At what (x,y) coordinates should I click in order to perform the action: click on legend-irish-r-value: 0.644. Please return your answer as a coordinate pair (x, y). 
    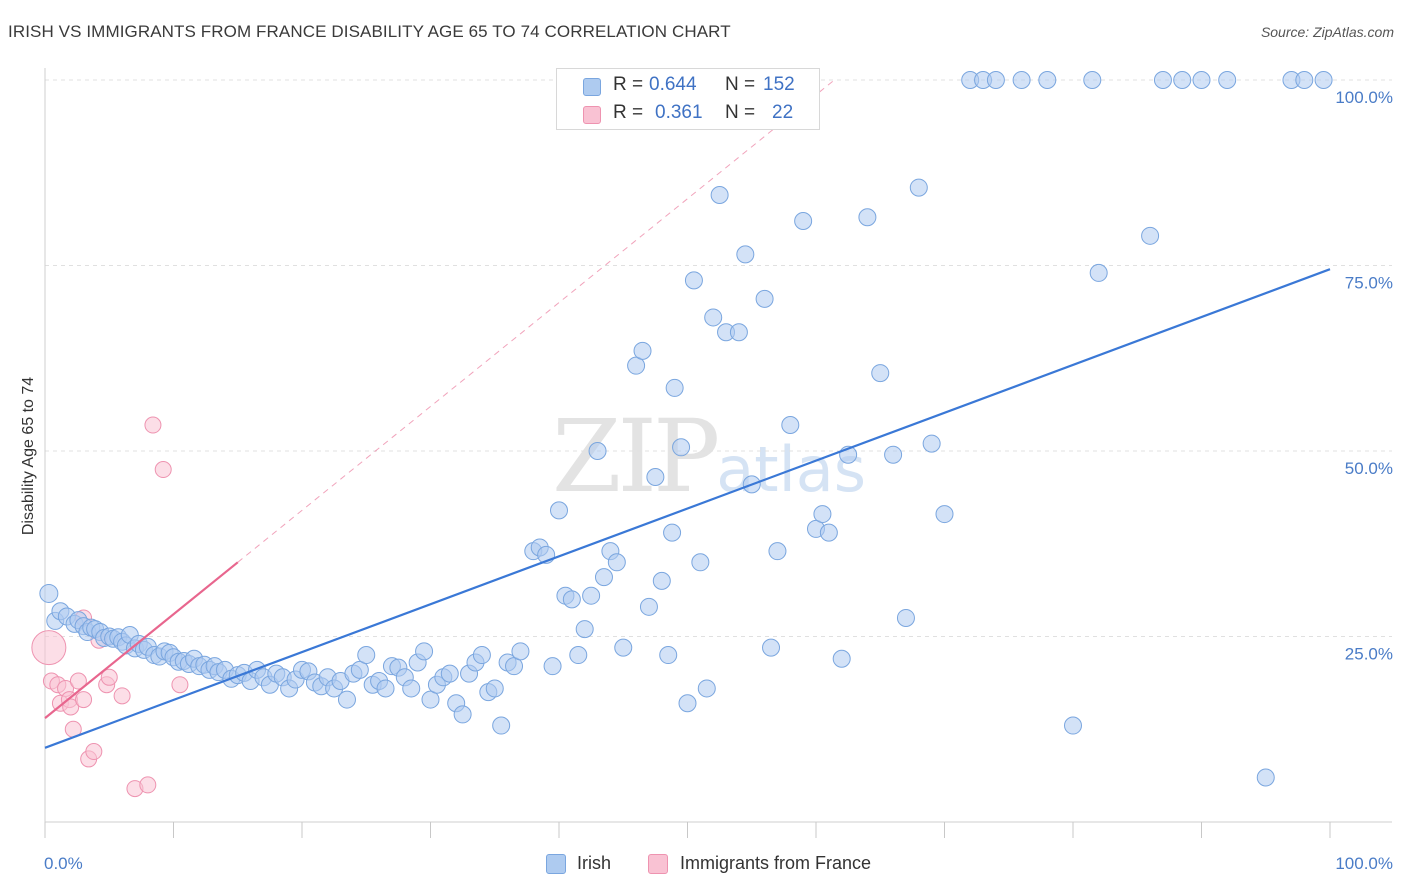
    Looking at the image, I should click on (673, 84).